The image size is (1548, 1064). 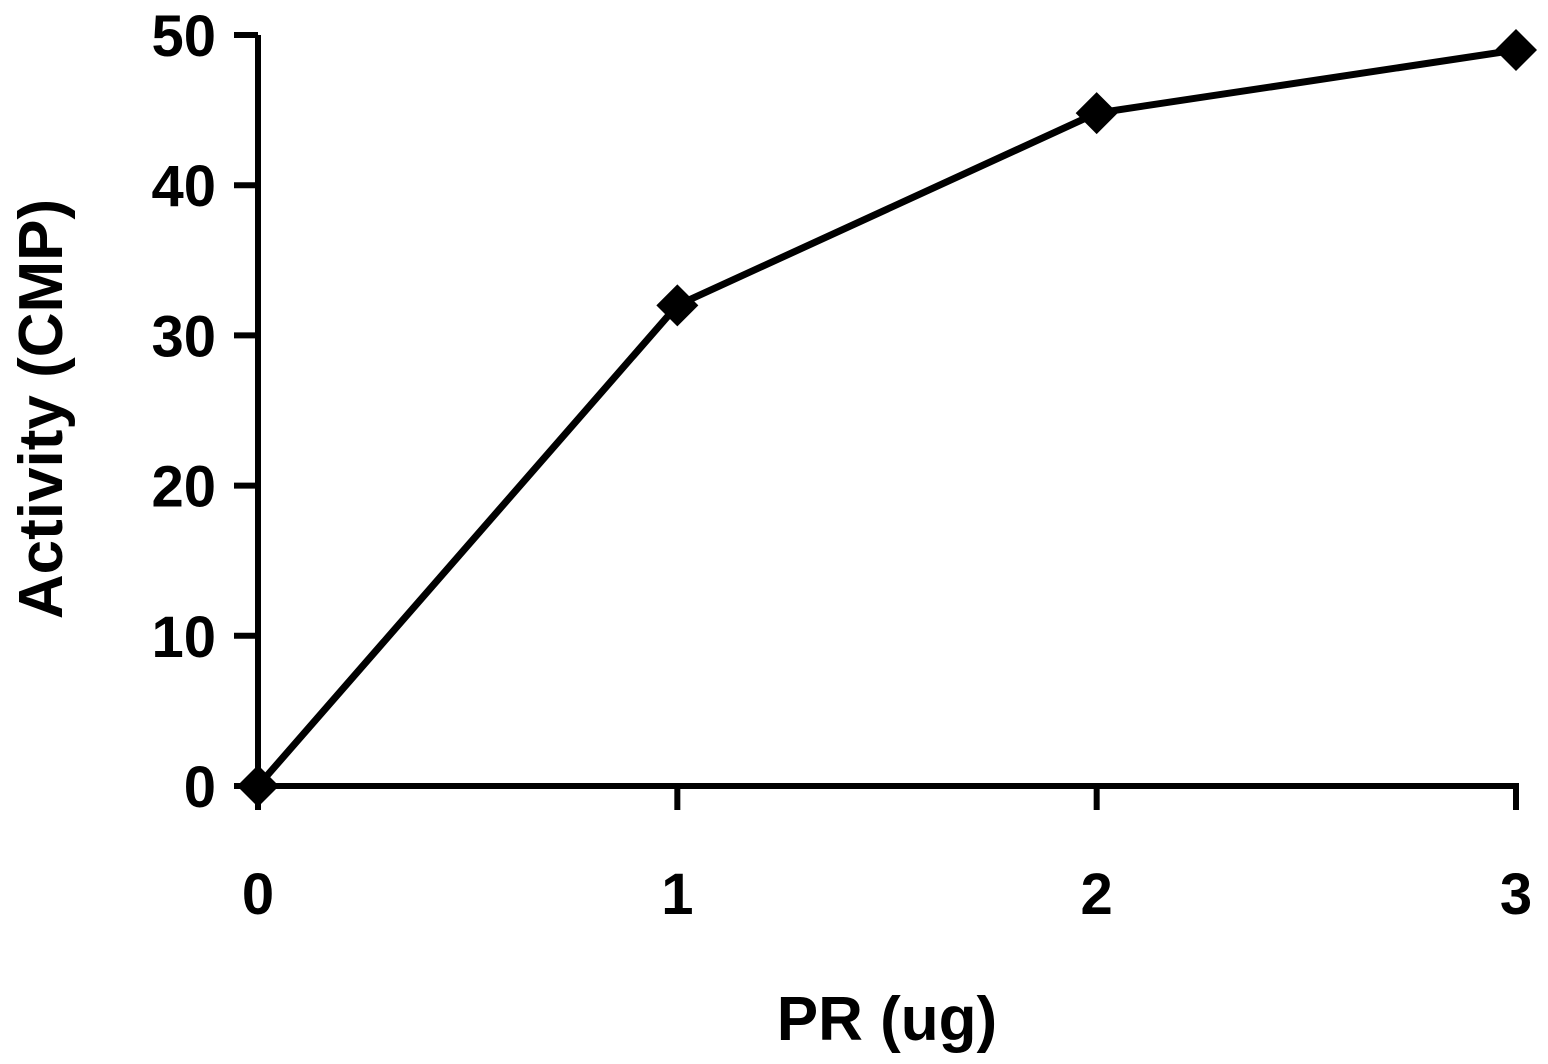 I want to click on x-tick-label: 0, so click(x=258, y=894).